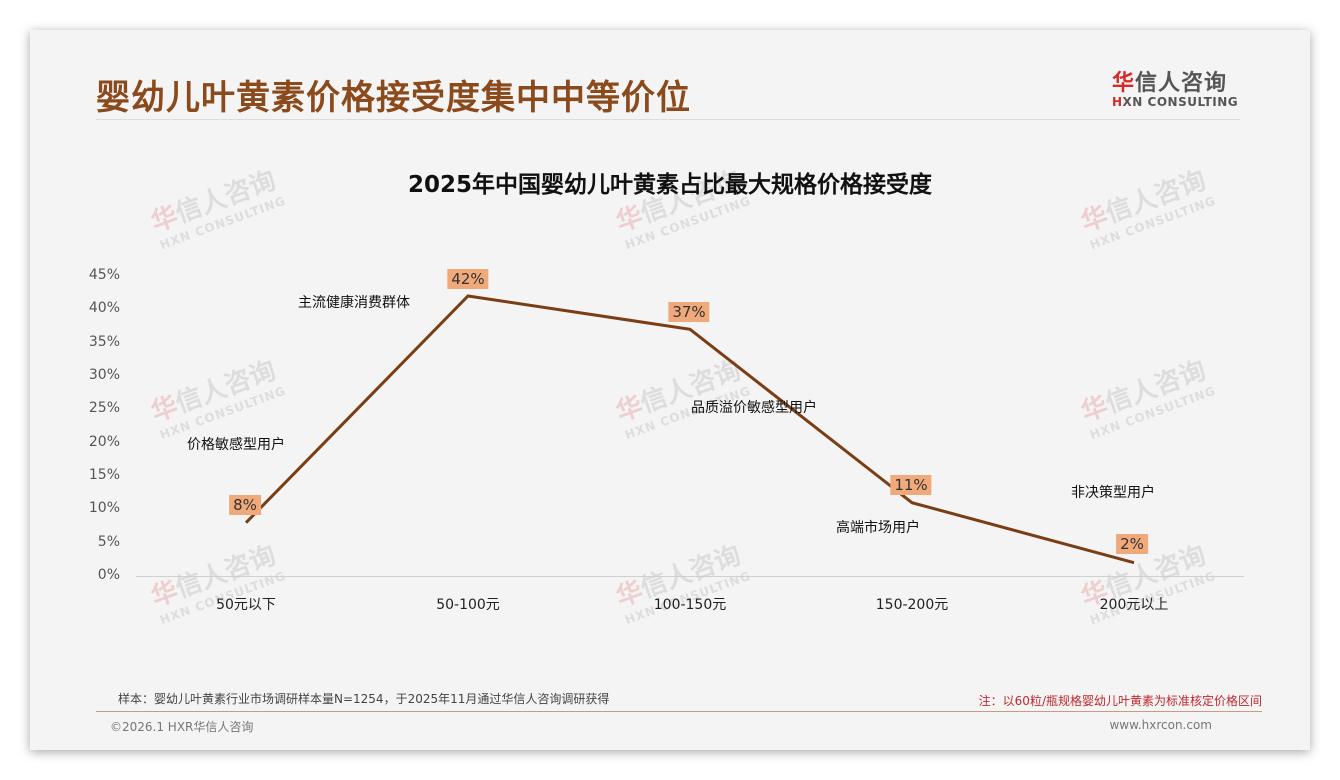 This screenshot has width=1340, height=780. I want to click on x-tick: 100-150元, so click(690, 605).